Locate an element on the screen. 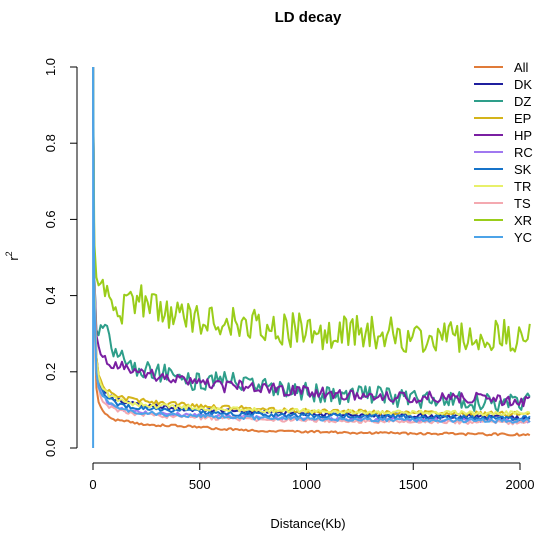 This screenshot has width=550, height=539. x-tick-label: 1000 is located at coordinates (306, 484).